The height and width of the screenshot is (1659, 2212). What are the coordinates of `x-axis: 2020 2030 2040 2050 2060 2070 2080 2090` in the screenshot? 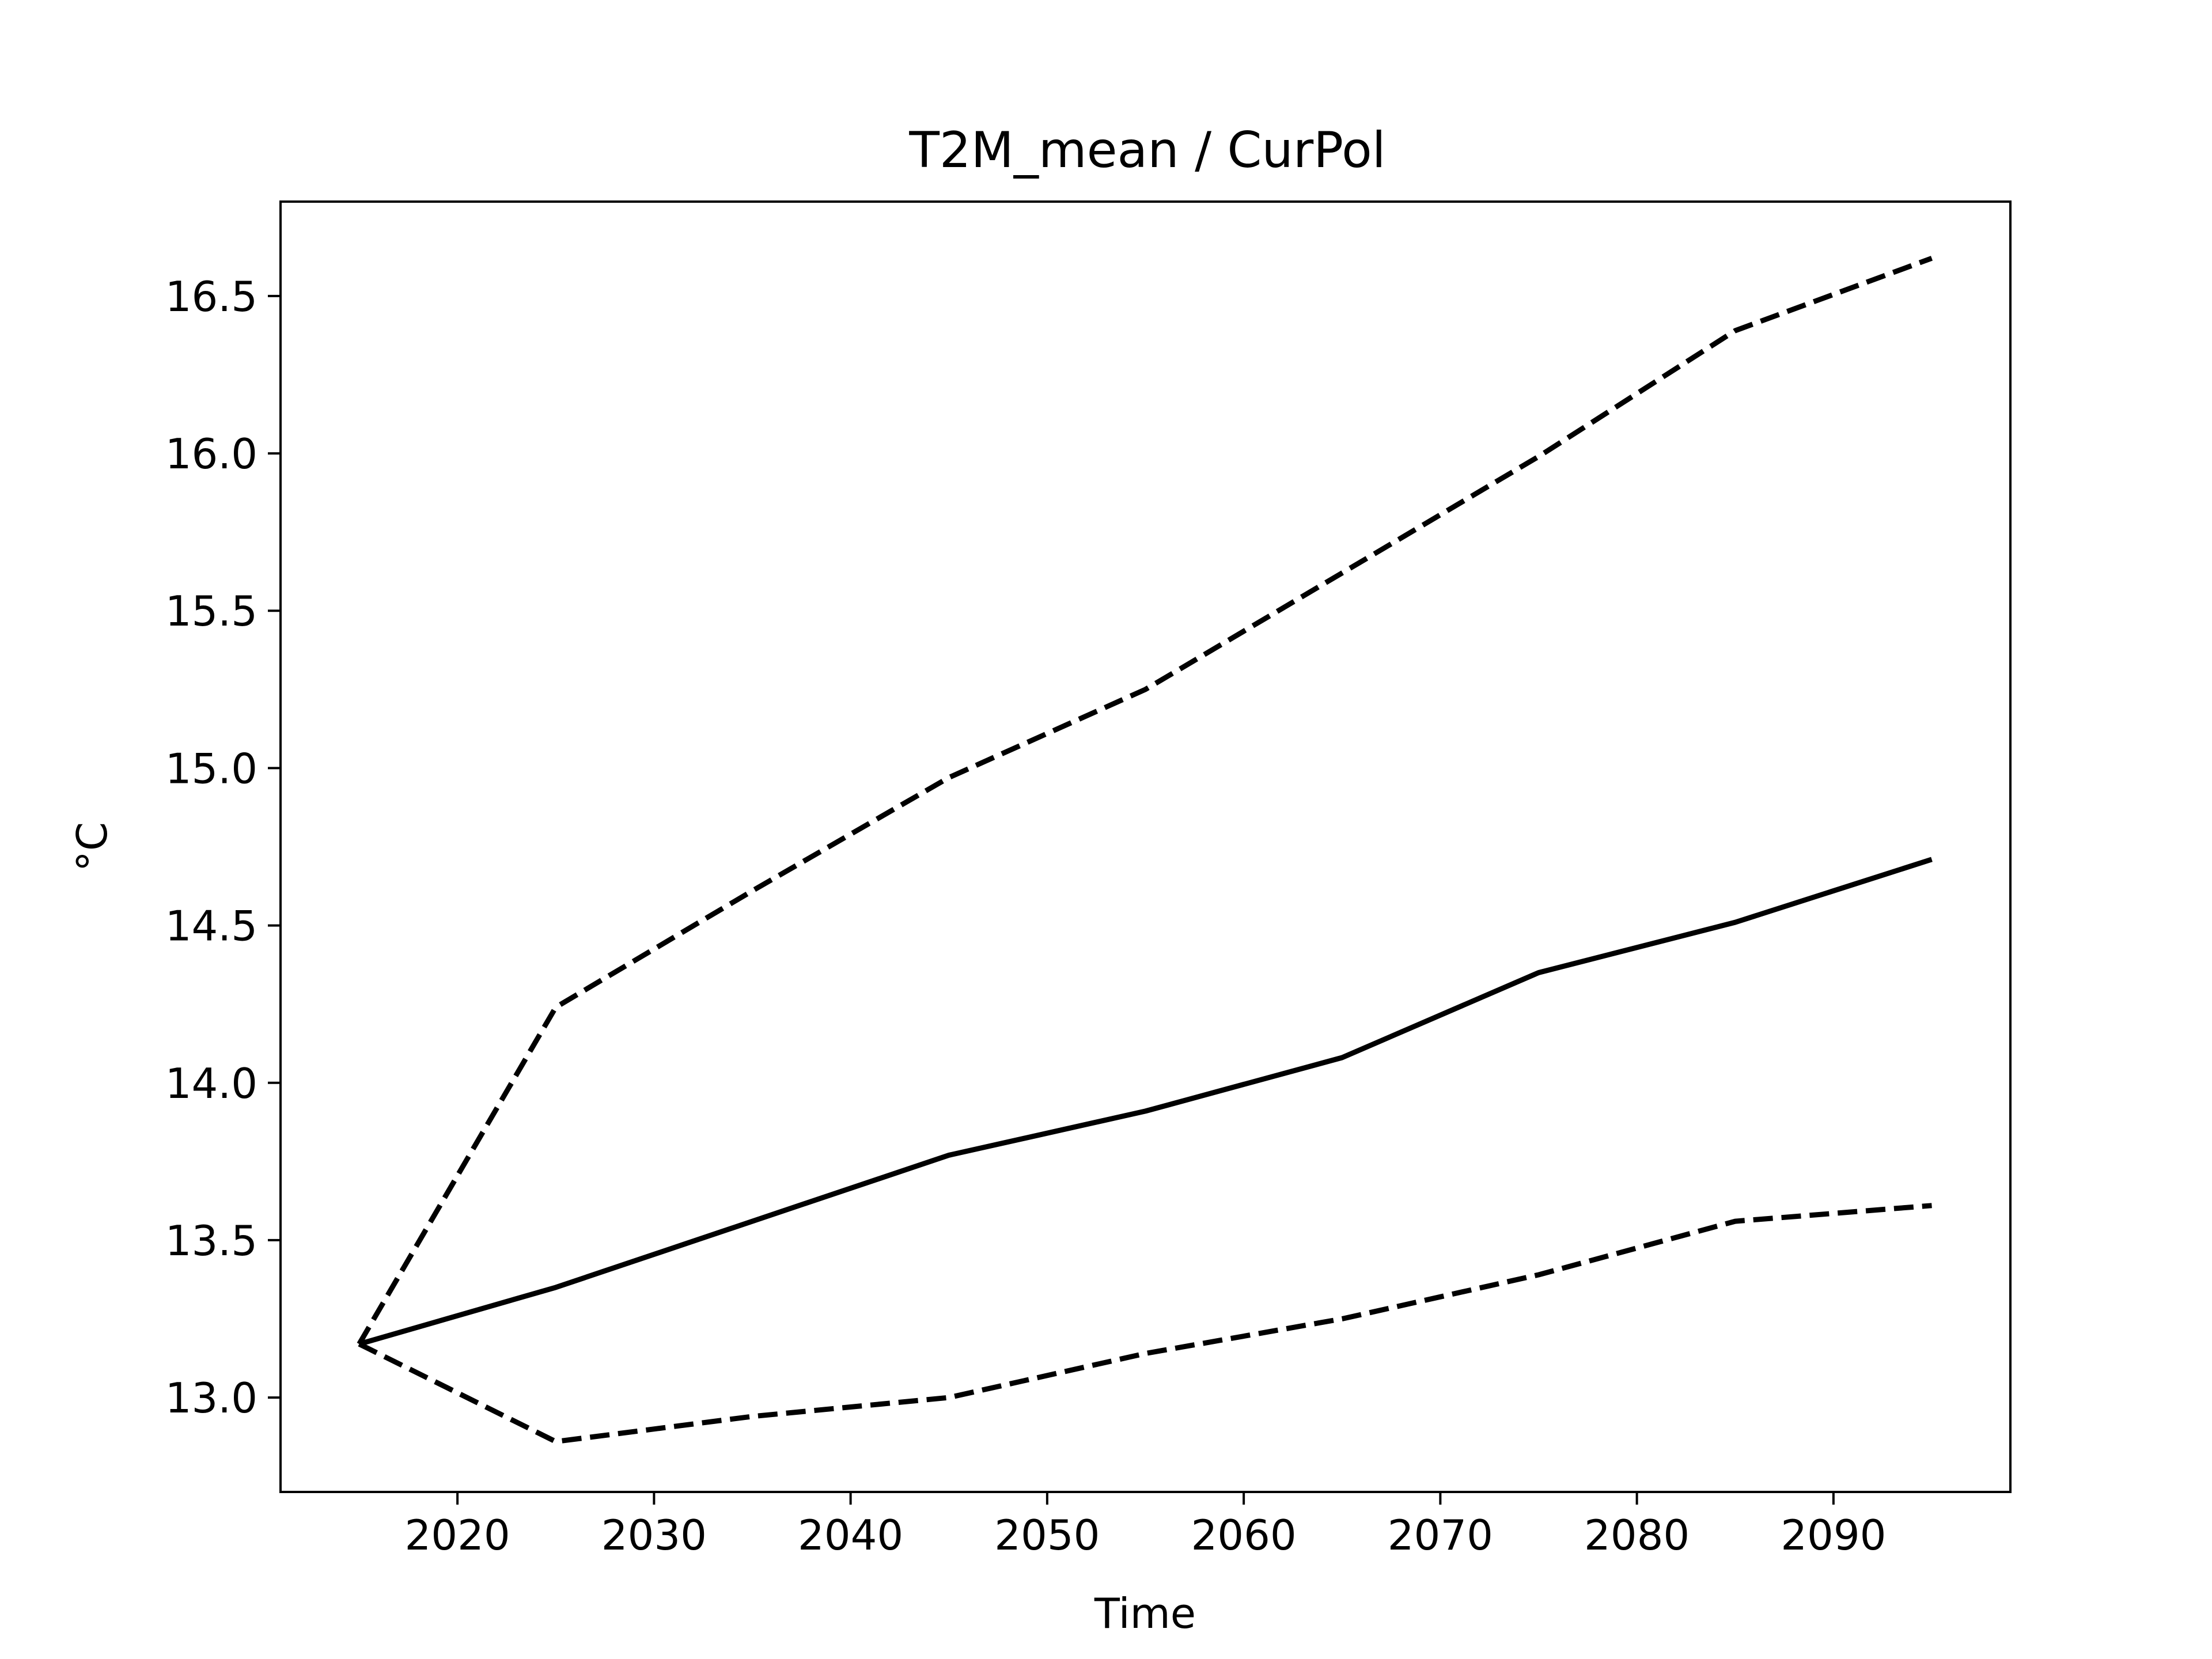 It's located at (1145, 1525).